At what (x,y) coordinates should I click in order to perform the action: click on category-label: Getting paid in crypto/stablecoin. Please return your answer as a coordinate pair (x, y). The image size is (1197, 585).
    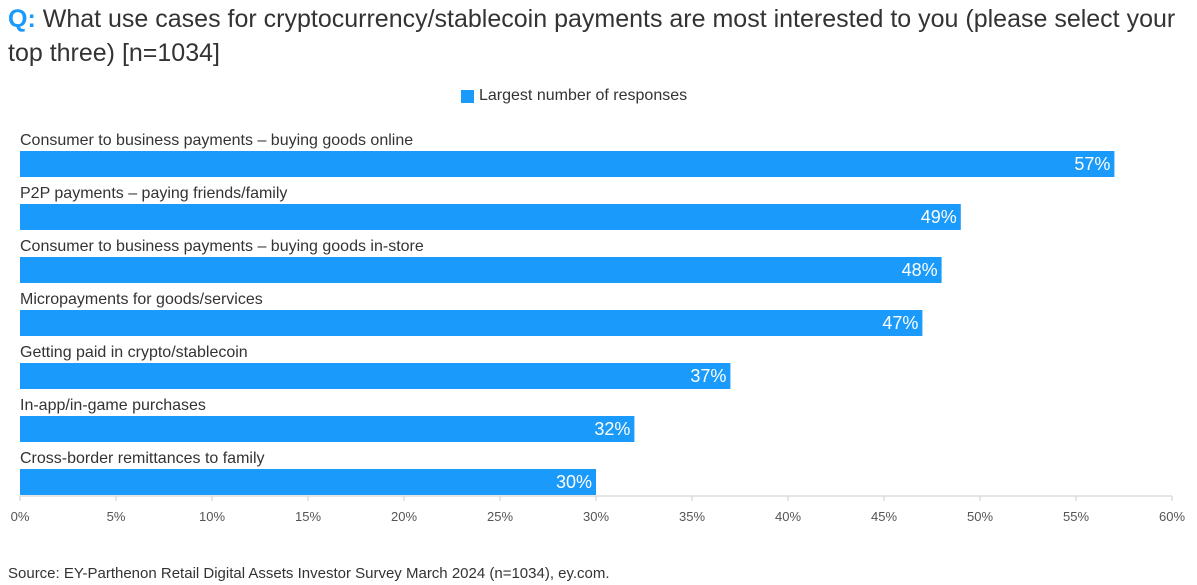
    Looking at the image, I should click on (134, 352).